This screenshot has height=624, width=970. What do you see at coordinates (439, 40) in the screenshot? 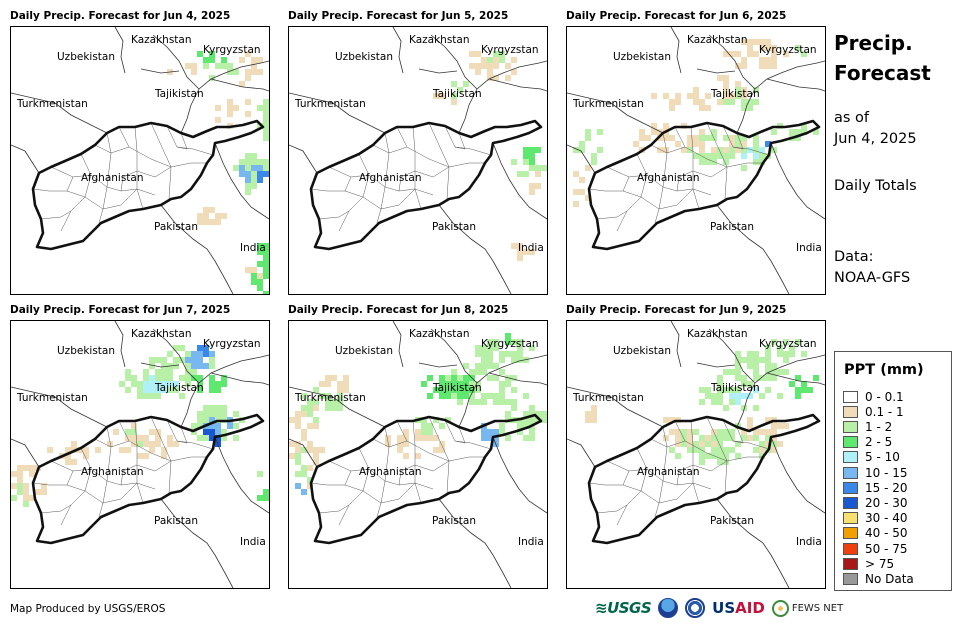
I see `country-label-kazakhstan: Kazakhstan` at bounding box center [439, 40].